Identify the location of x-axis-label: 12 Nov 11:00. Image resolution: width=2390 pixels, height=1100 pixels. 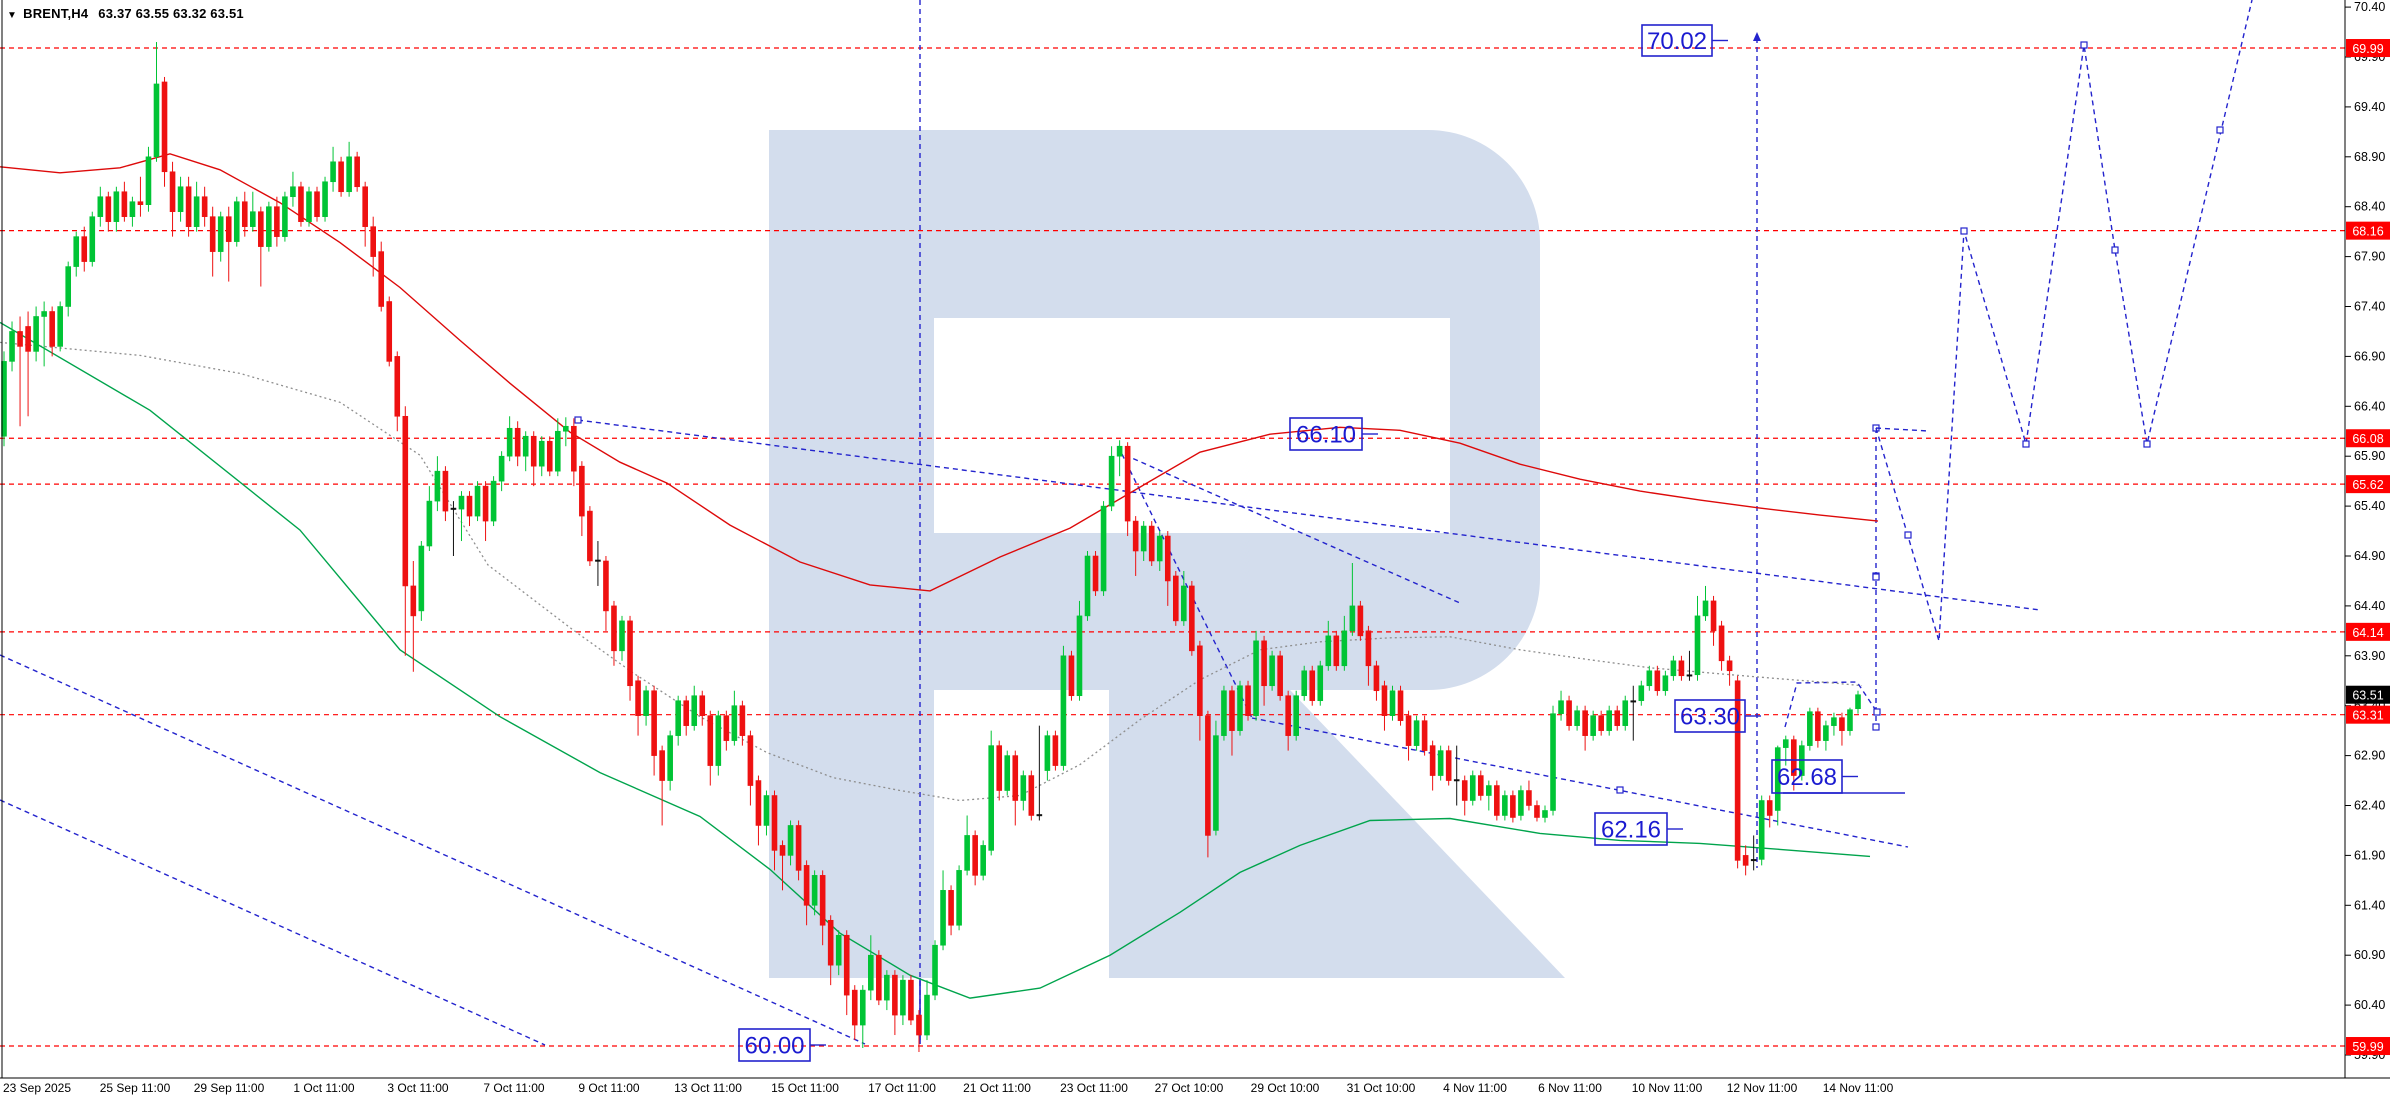
(1762, 1088).